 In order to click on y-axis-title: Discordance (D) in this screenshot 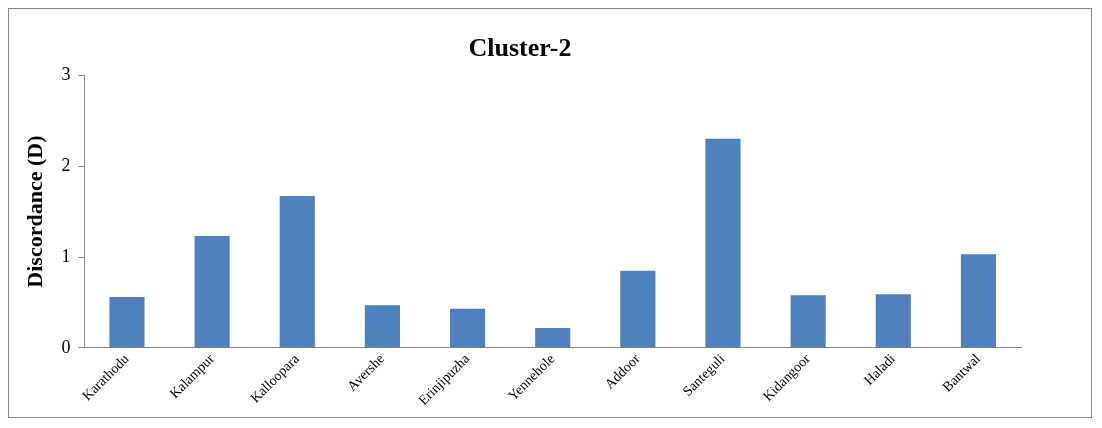, I will do `click(34, 211)`.